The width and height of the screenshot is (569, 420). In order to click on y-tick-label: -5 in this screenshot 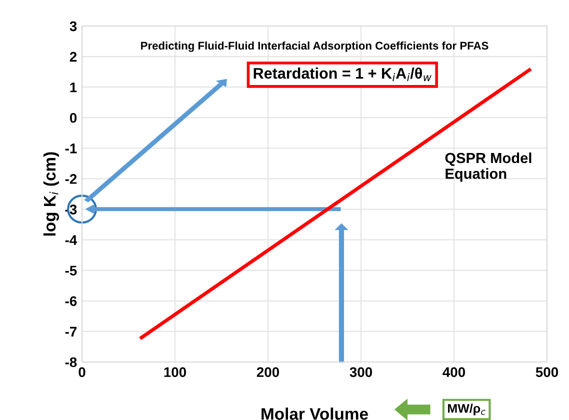, I will do `click(71, 271)`.